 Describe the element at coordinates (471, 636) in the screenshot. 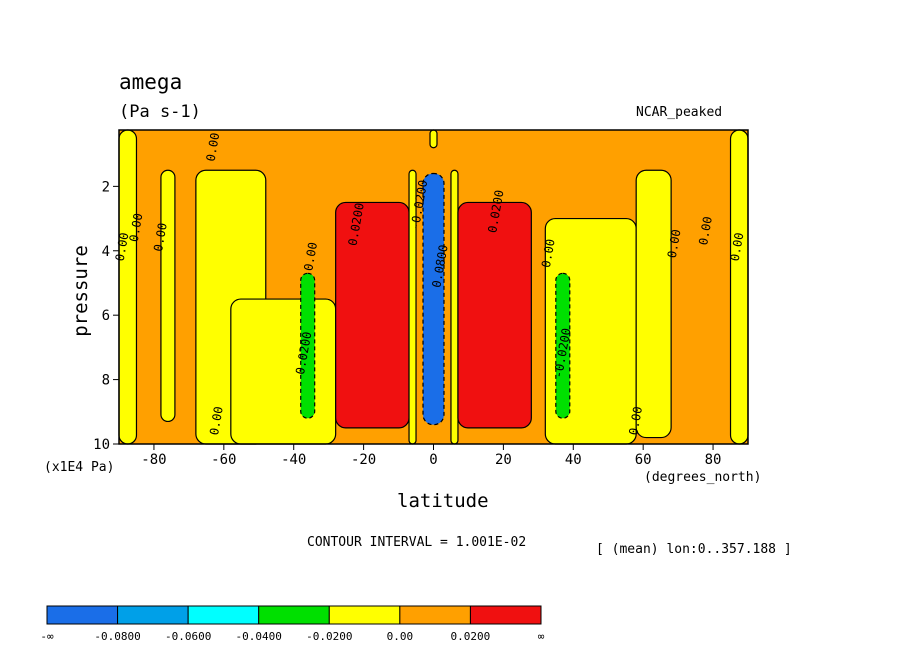

I see `colorbar-label-6: 0.0200` at that location.